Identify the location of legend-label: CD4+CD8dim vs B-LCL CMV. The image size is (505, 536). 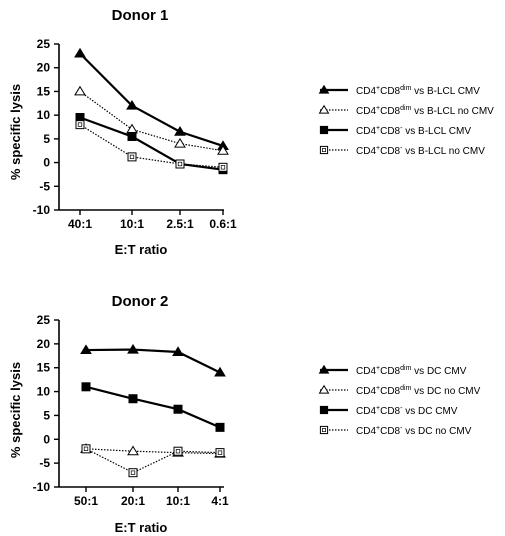
(418, 91).